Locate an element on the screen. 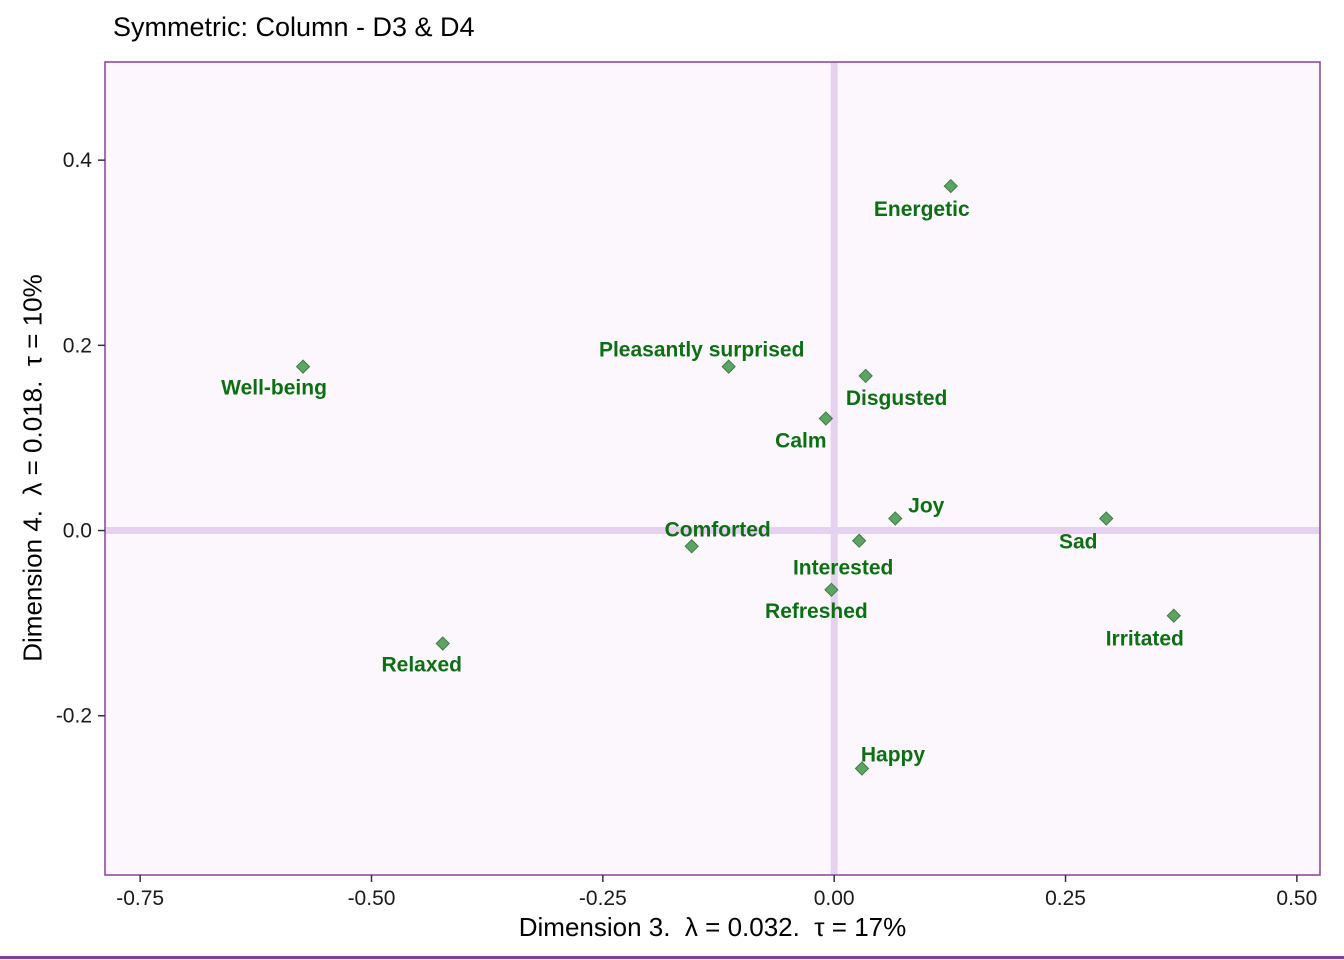 This screenshot has height=960, width=1344. y-tick-label: 0.2 is located at coordinates (77, 345).